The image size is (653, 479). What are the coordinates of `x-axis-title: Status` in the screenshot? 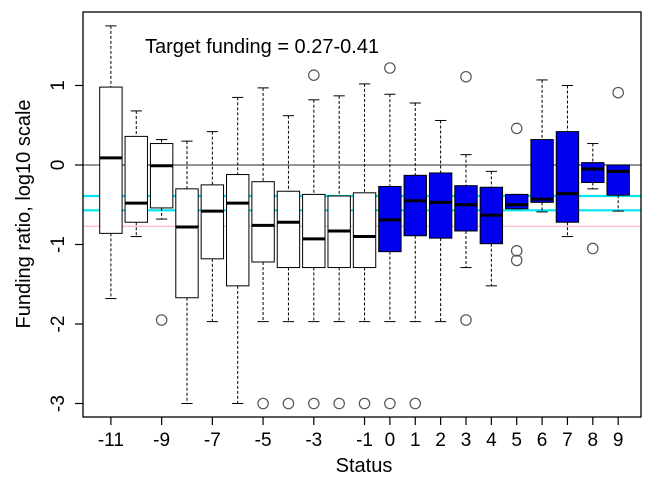 It's located at (364, 466).